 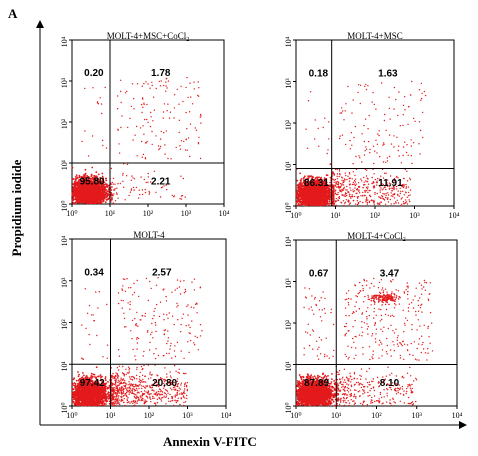 What do you see at coordinates (64, 205) in the screenshot?
I see `y-tick-label: 10⁰` at bounding box center [64, 205].